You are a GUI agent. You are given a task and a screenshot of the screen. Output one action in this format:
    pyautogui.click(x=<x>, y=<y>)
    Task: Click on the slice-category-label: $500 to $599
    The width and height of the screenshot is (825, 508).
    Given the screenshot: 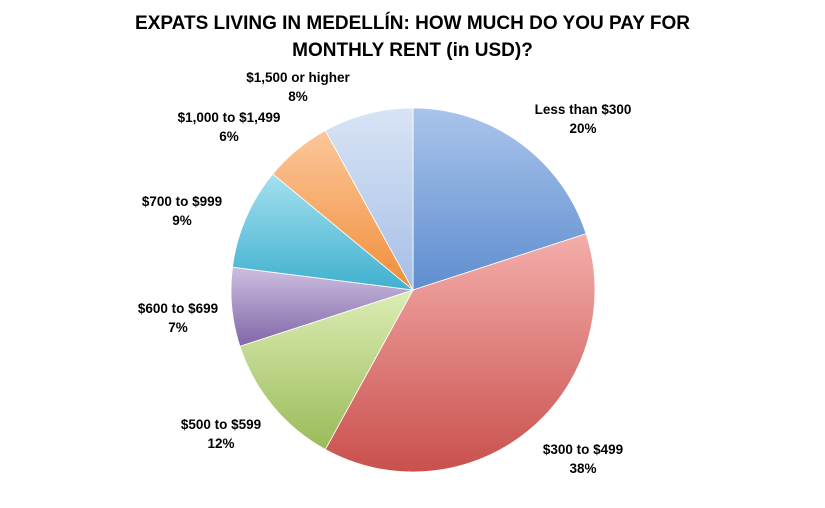 What is the action you would take?
    pyautogui.click(x=221, y=424)
    